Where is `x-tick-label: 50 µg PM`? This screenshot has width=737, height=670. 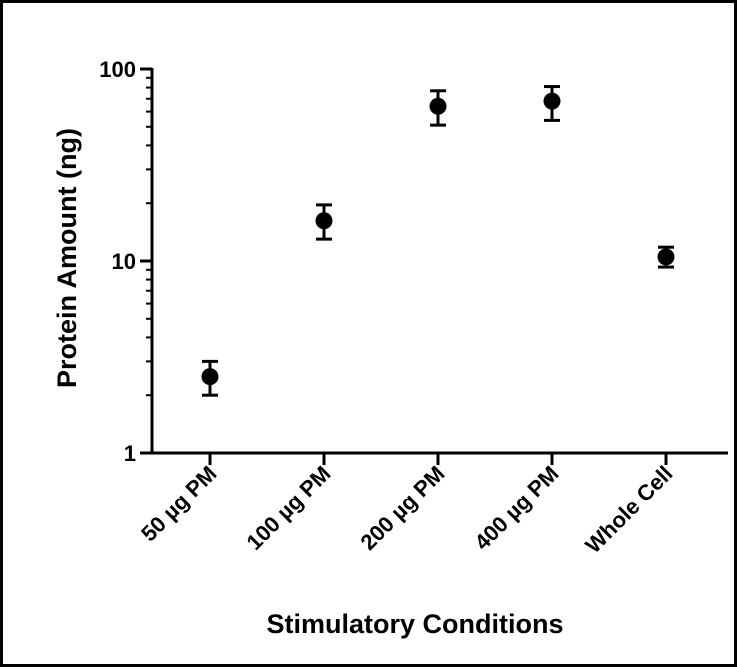 x-tick-label: 50 µg PM is located at coordinates (178, 503).